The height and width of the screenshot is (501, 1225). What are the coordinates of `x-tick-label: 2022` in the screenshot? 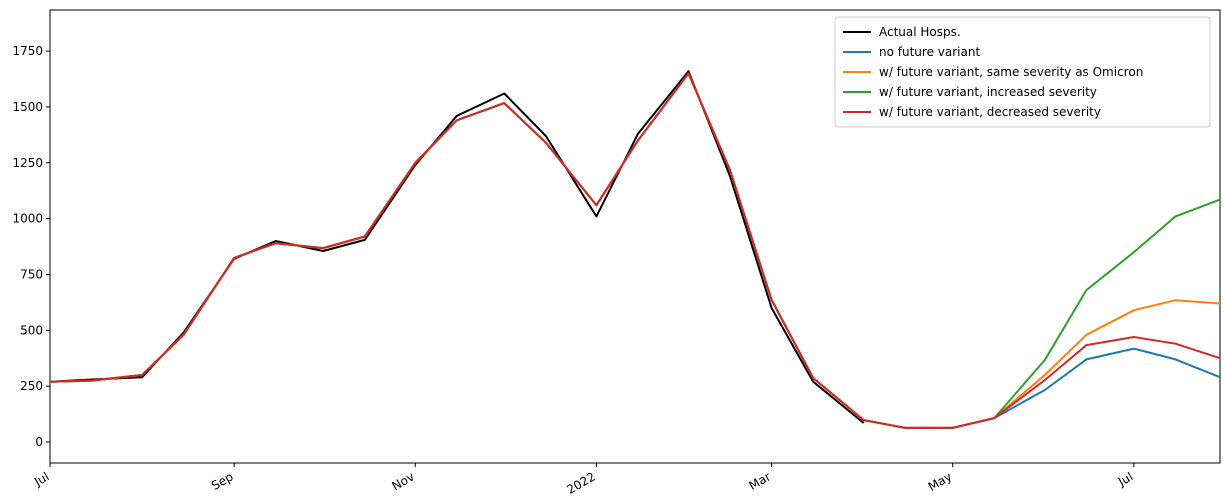 It's located at (580, 482).